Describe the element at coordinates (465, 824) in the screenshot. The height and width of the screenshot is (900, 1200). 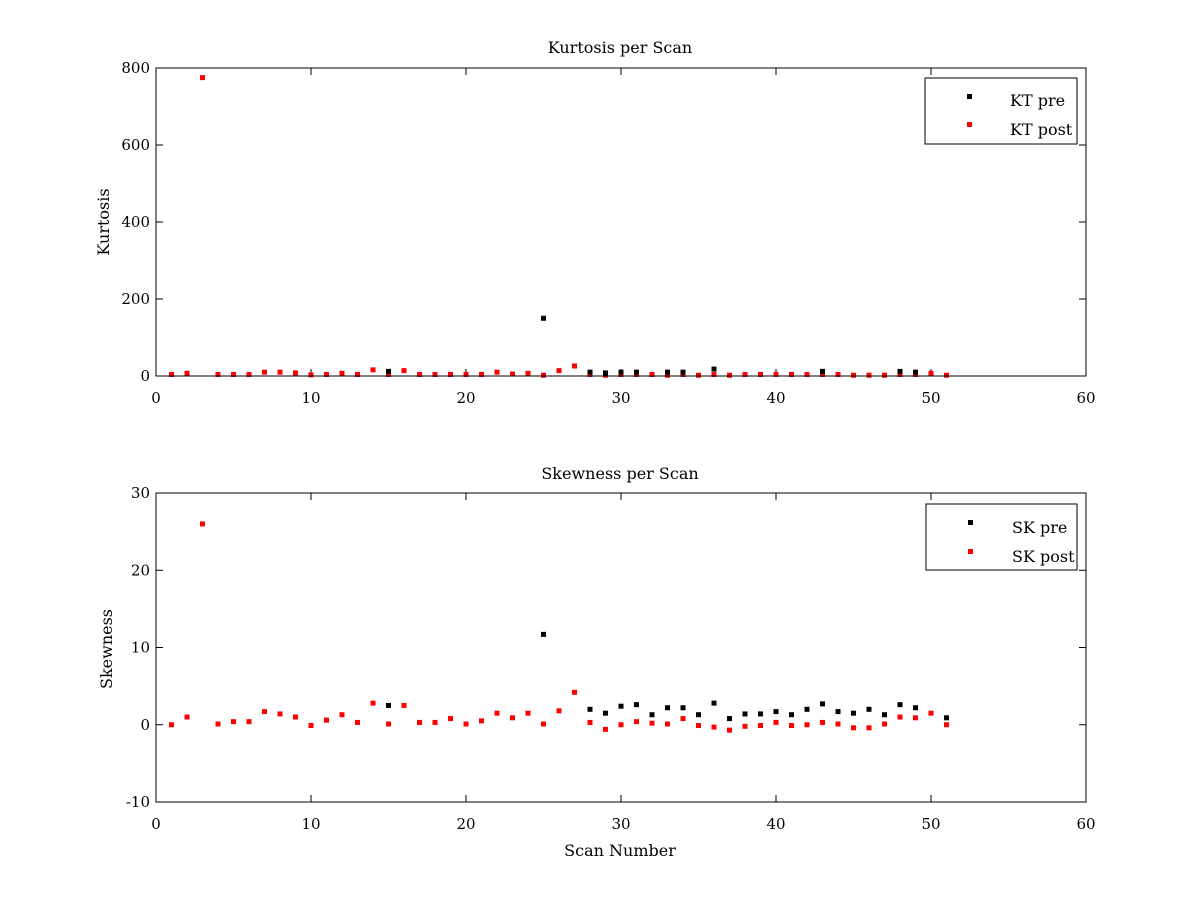
I see `skewness-xtick-label: 20` at that location.